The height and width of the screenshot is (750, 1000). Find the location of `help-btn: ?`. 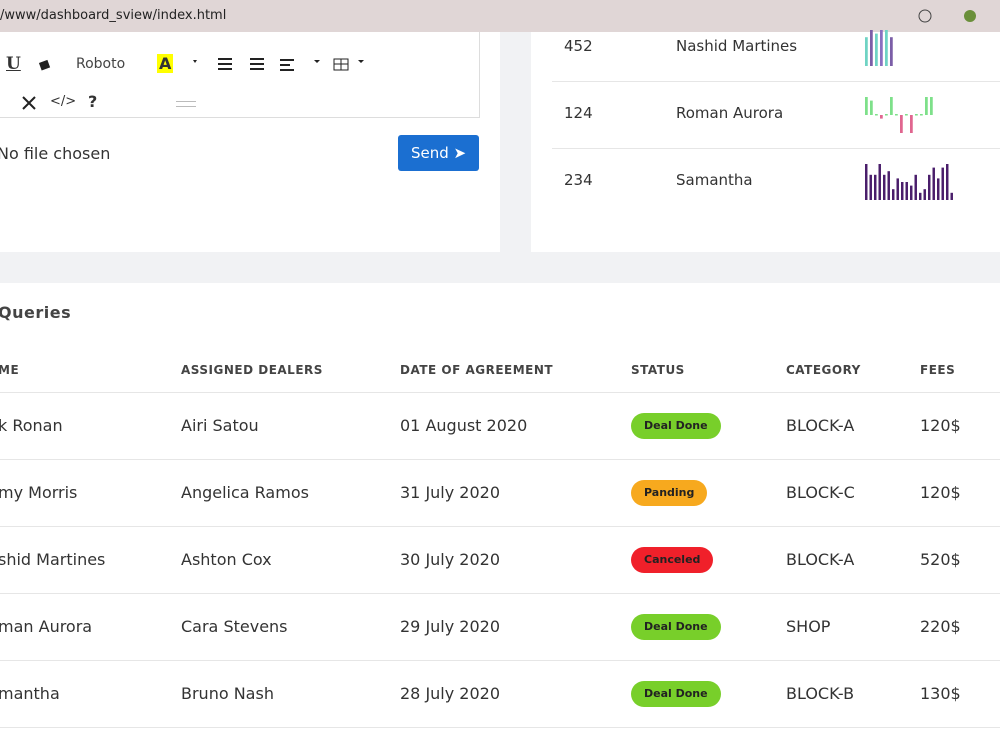

help-btn: ? is located at coordinates (93, 101).